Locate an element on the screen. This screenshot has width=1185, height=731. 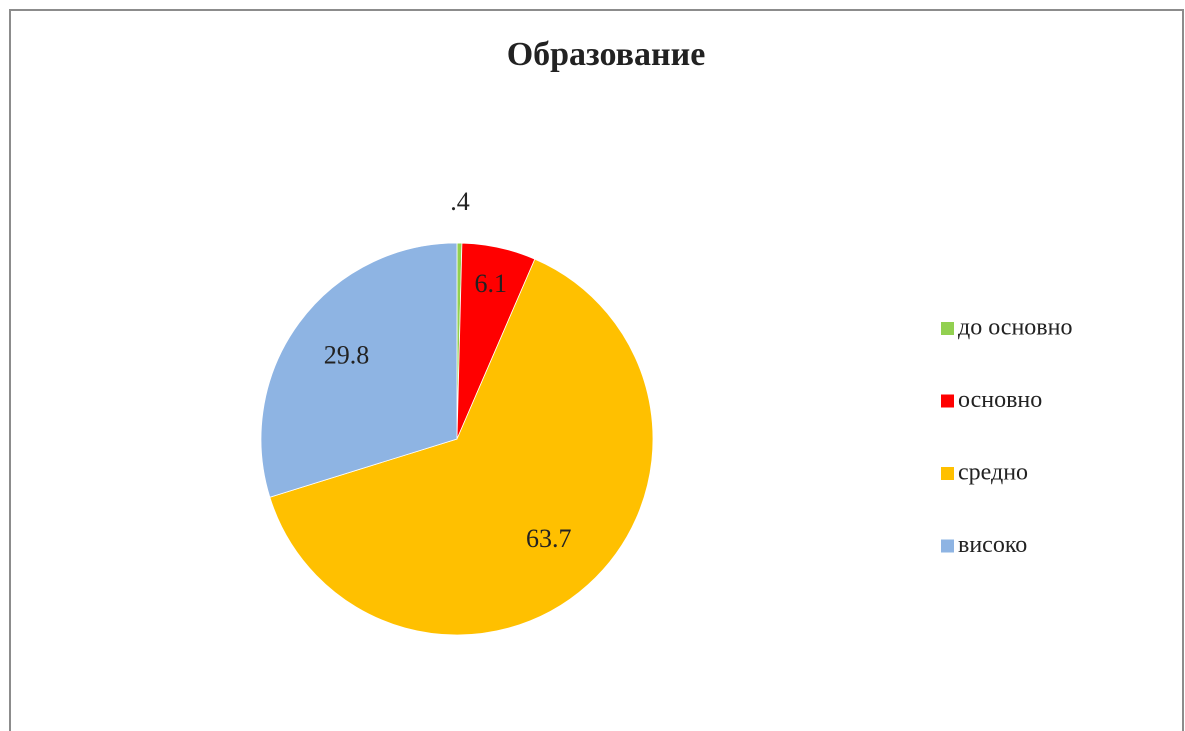
legend: до основно основно средно високо is located at coordinates (1006, 436).